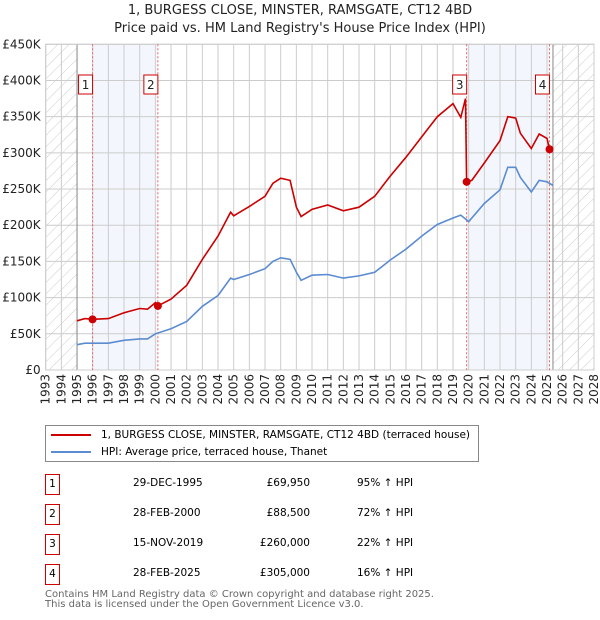 This screenshot has height=620, width=600. I want to click on transaction-hpi-diff: 16% ↑ HPI, so click(385, 573).